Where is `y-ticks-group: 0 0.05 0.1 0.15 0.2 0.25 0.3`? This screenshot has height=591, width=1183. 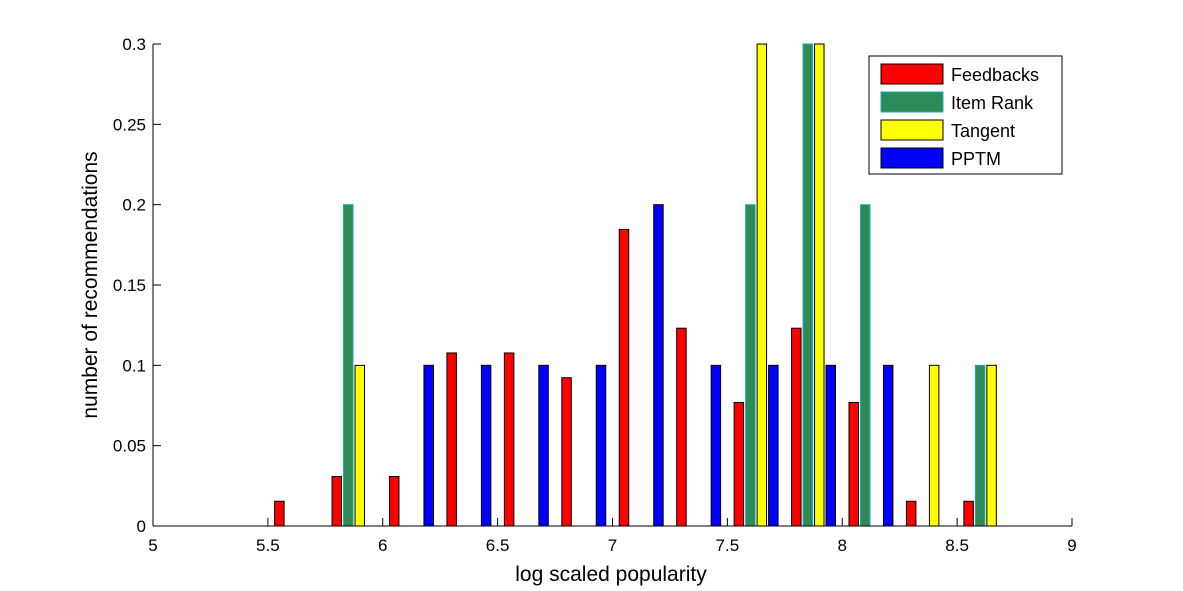 y-ticks-group: 0 0.05 0.1 0.15 0.2 0.25 0.3 is located at coordinates (137, 285).